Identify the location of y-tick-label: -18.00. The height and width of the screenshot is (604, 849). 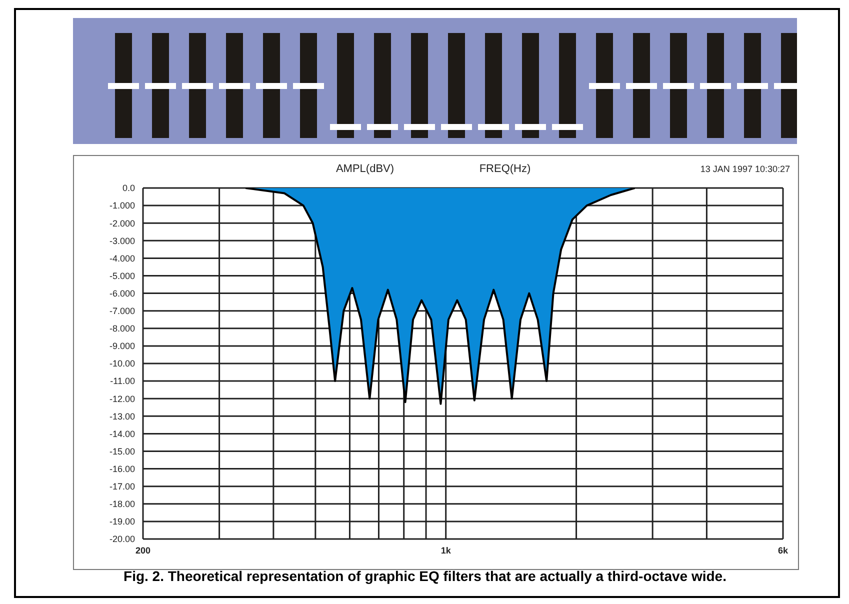
(122, 504).